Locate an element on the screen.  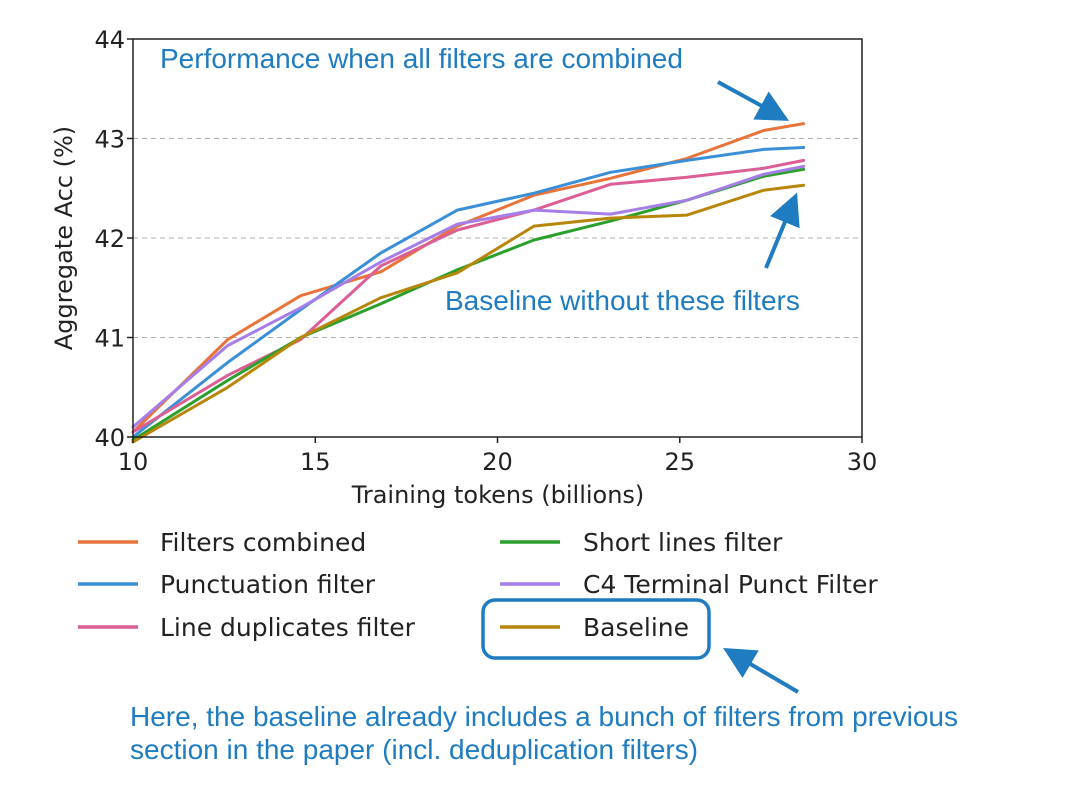
legend-label-punctuation-filter: Punctuation filter is located at coordinates (268, 584).